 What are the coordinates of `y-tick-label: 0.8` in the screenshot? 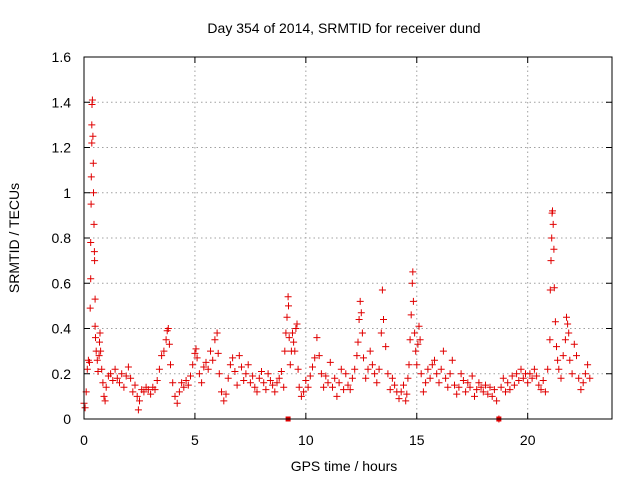 It's located at (62, 238).